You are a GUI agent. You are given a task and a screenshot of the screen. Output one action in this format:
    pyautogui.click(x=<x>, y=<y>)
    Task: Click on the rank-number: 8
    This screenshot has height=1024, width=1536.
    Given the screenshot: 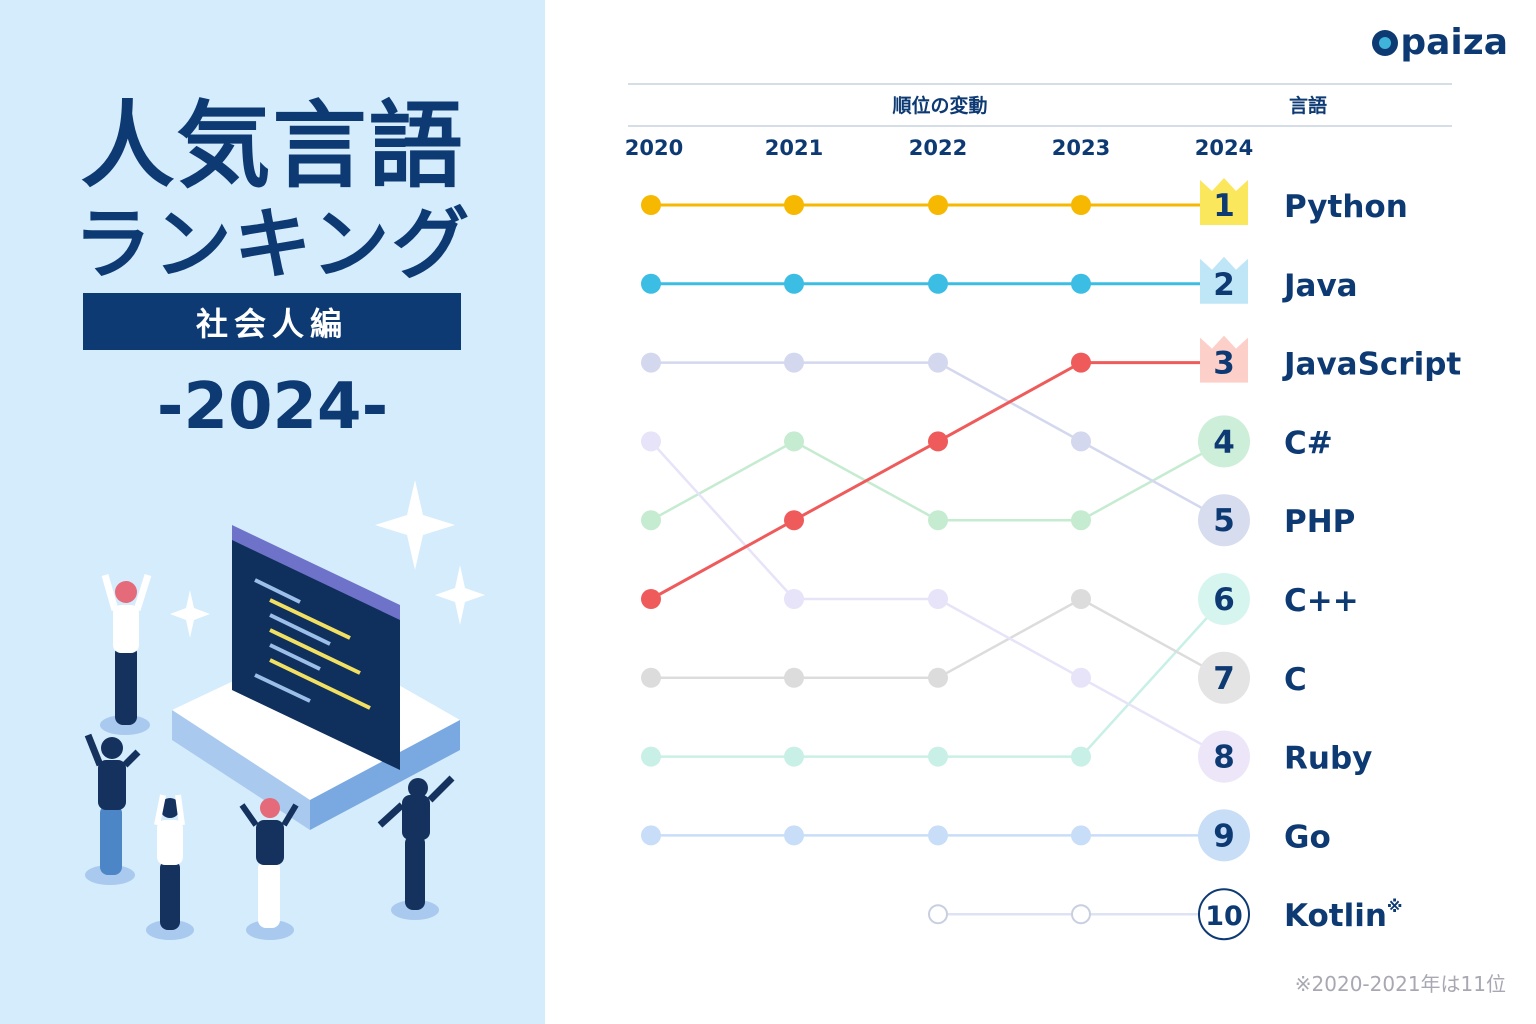 What is the action you would take?
    pyautogui.click(x=1224, y=758)
    